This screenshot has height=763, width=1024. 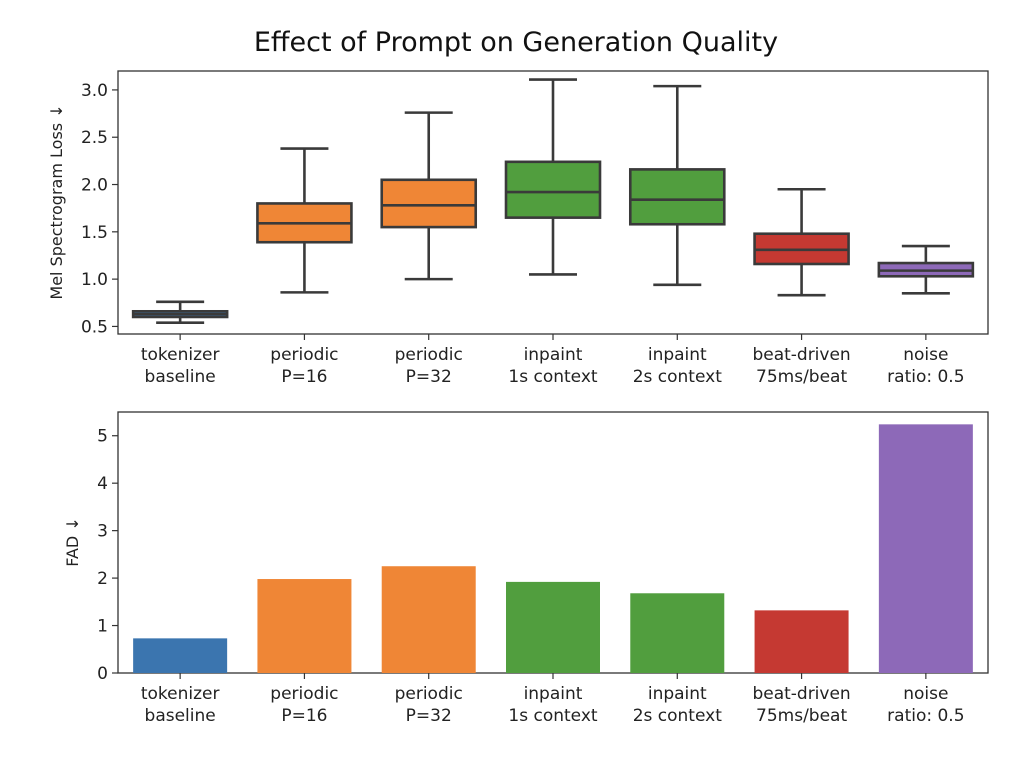 I want to click on bar-x-tick-label: inpaint 2s context, so click(x=677, y=705).